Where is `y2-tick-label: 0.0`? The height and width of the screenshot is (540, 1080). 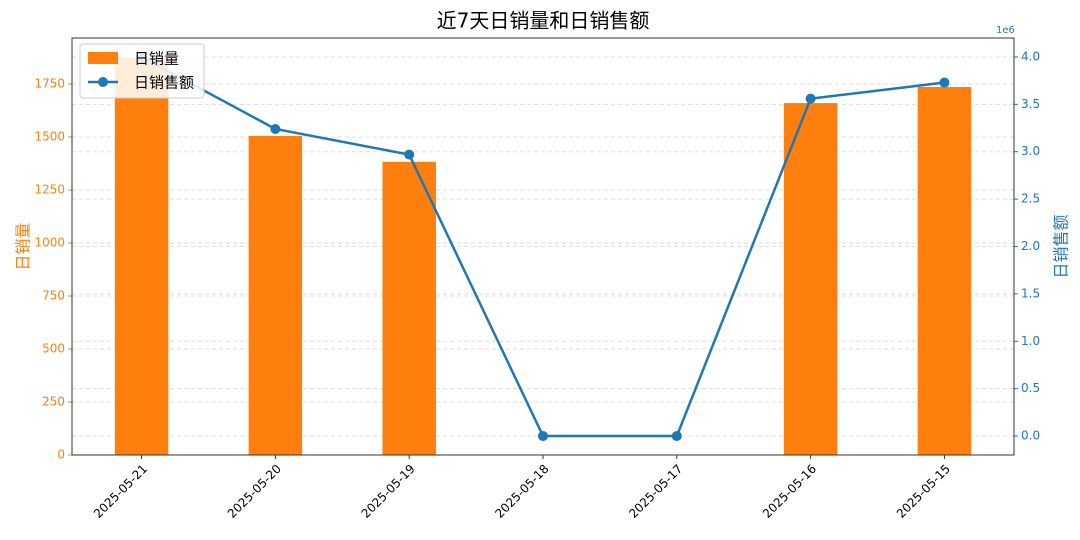 y2-tick-label: 0.0 is located at coordinates (1030, 436).